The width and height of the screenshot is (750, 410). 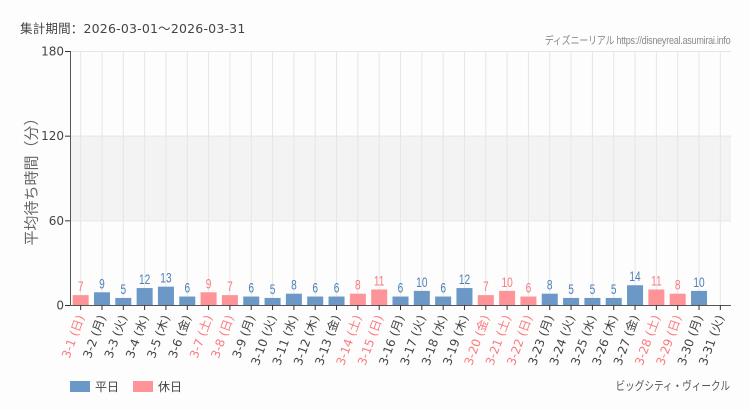 I want to click on attraction-name: ビッグシティ・ヴィークル, so click(x=672, y=386).